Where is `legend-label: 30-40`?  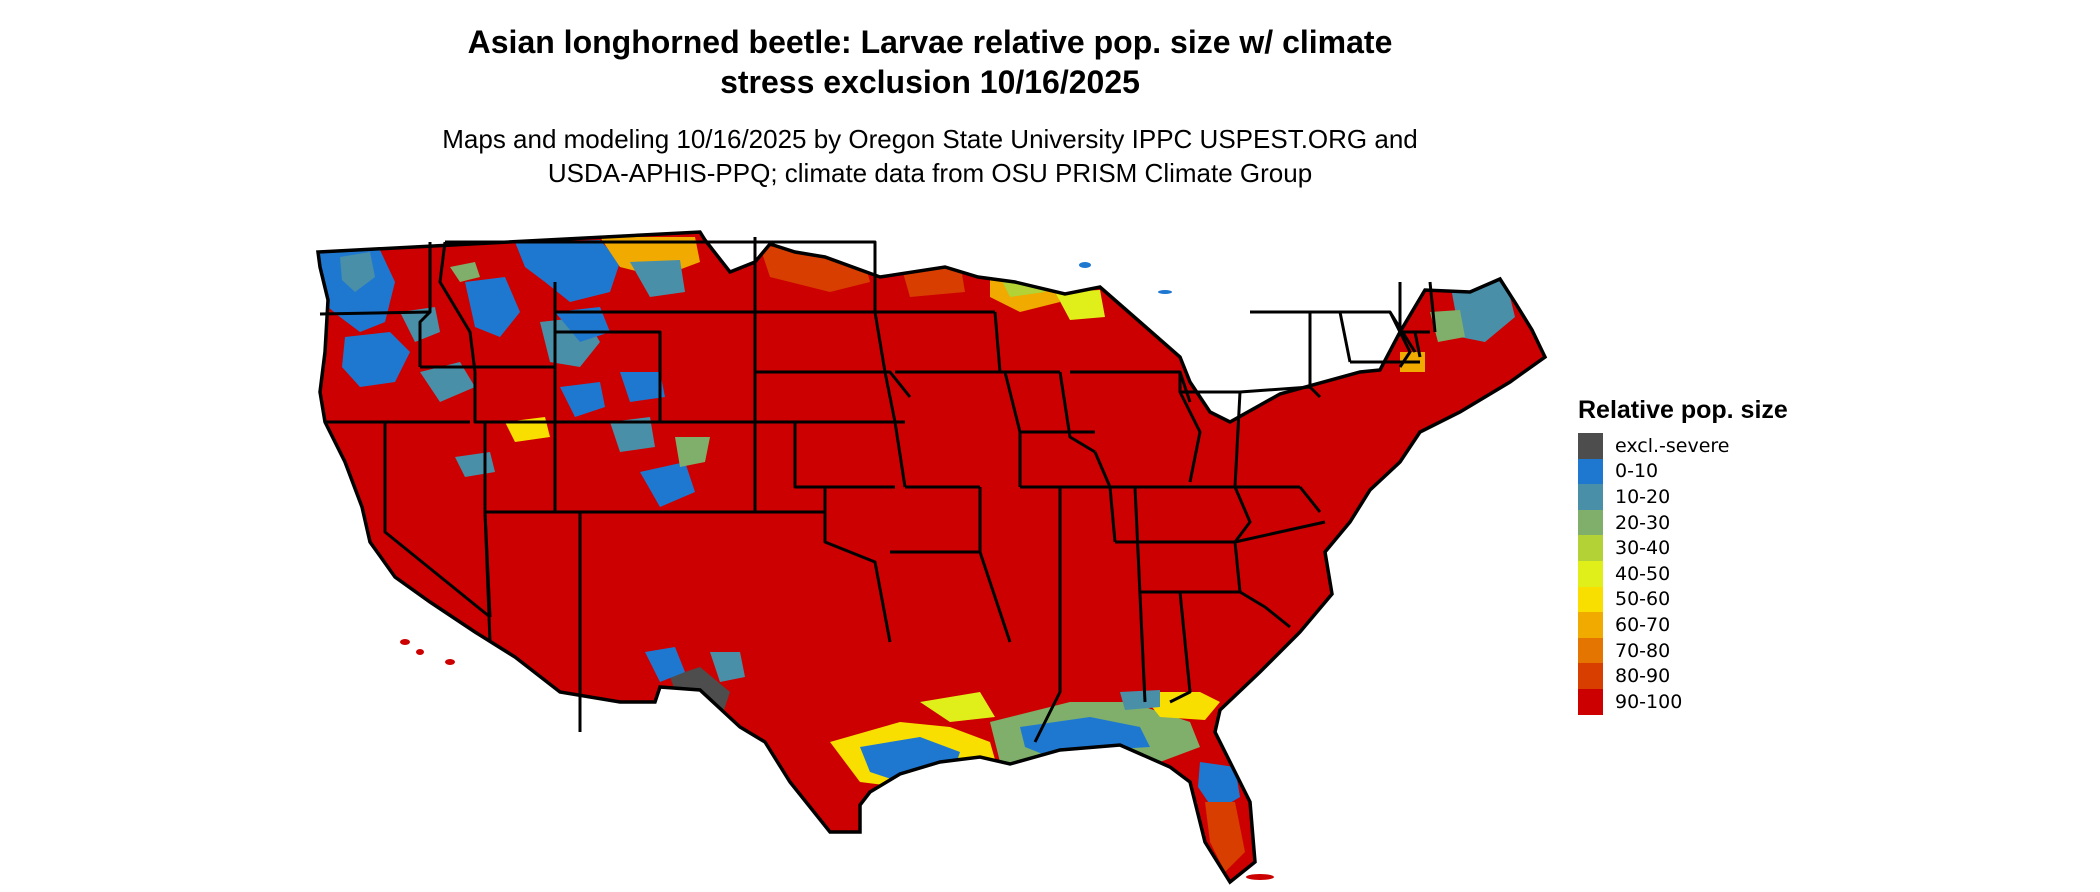 legend-label: 30-40 is located at coordinates (1643, 548).